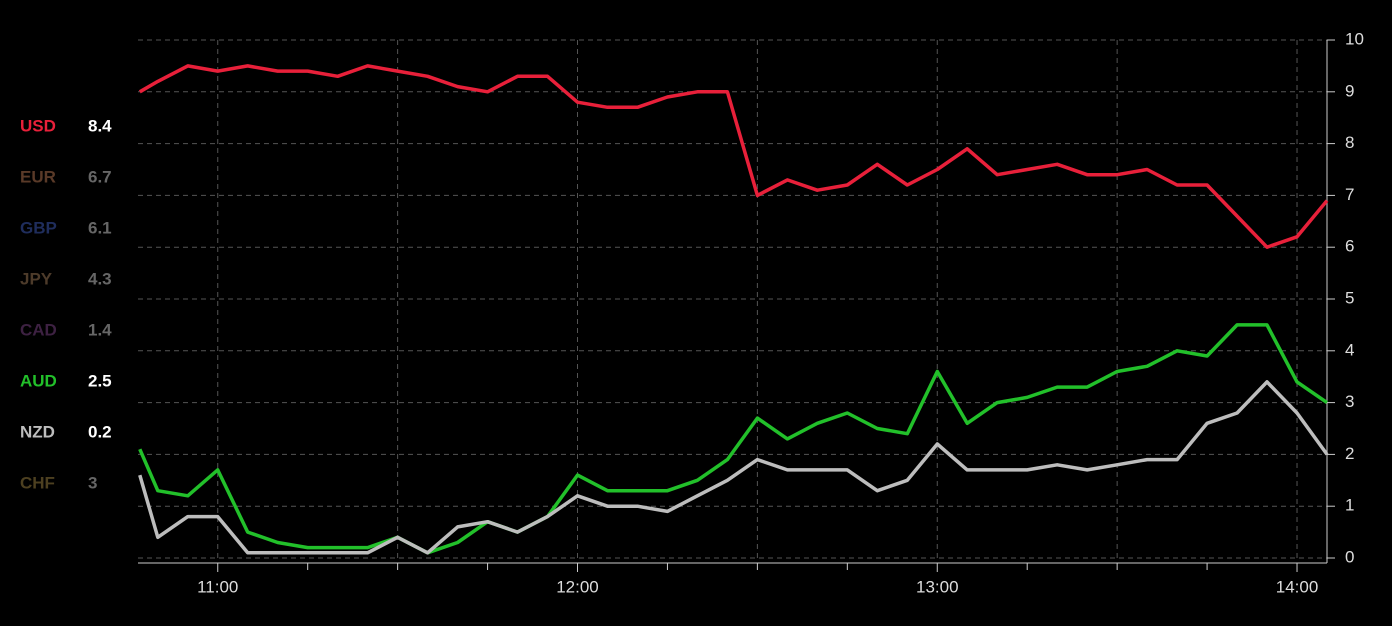 Image resolution: width=1392 pixels, height=626 pixels. What do you see at coordinates (100, 329) in the screenshot?
I see `legend-value: 1.4` at bounding box center [100, 329].